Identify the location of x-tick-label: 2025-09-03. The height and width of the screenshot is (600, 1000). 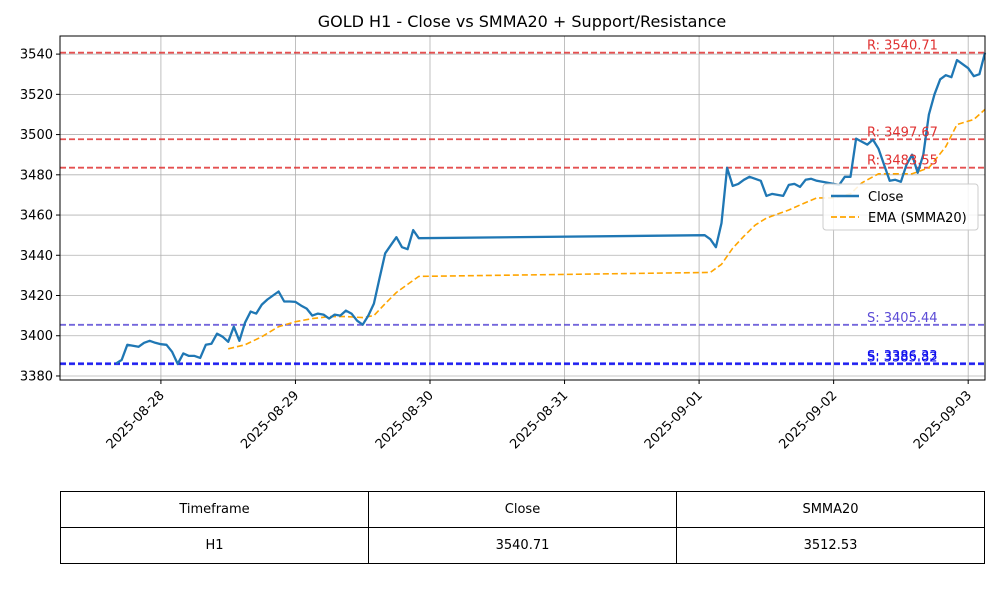
(943, 420).